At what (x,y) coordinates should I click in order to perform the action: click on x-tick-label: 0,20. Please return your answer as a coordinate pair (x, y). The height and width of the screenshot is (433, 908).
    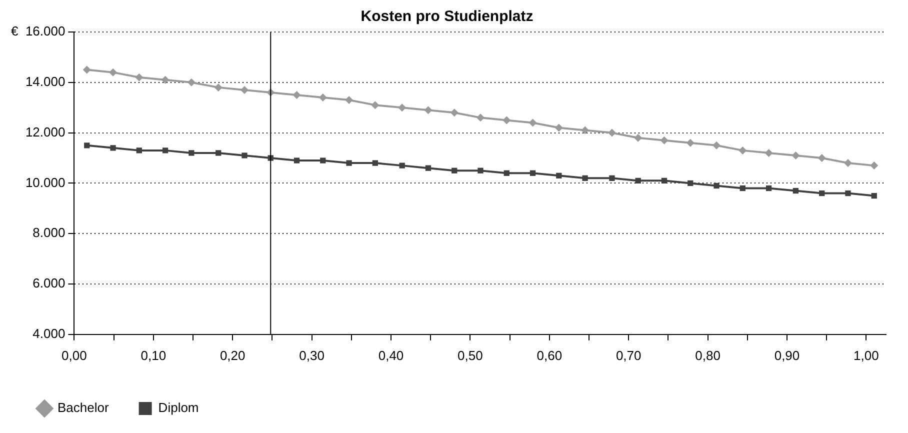
    Looking at the image, I should click on (233, 355).